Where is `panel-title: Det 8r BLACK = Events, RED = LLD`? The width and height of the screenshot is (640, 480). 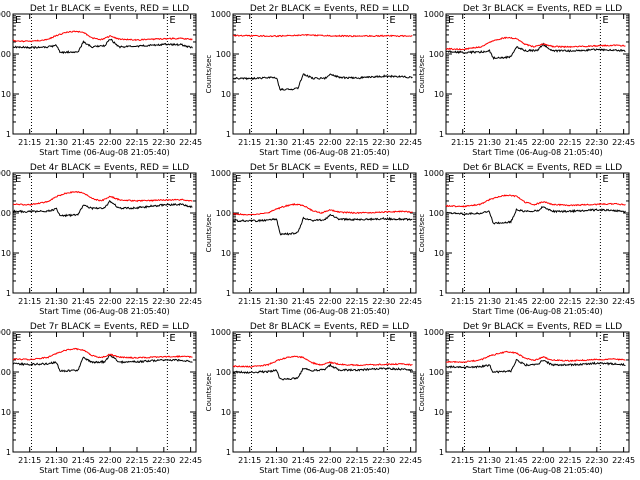 panel-title: Det 8r BLACK = Events, RED = LLD is located at coordinates (329, 327).